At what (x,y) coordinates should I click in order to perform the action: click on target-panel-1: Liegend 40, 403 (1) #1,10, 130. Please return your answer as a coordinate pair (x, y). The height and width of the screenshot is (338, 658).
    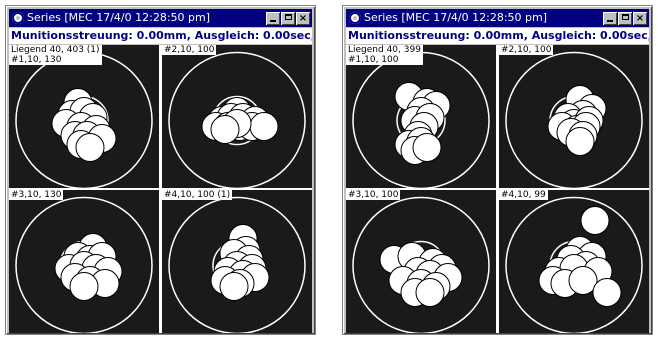
    Looking at the image, I should click on (84, 116).